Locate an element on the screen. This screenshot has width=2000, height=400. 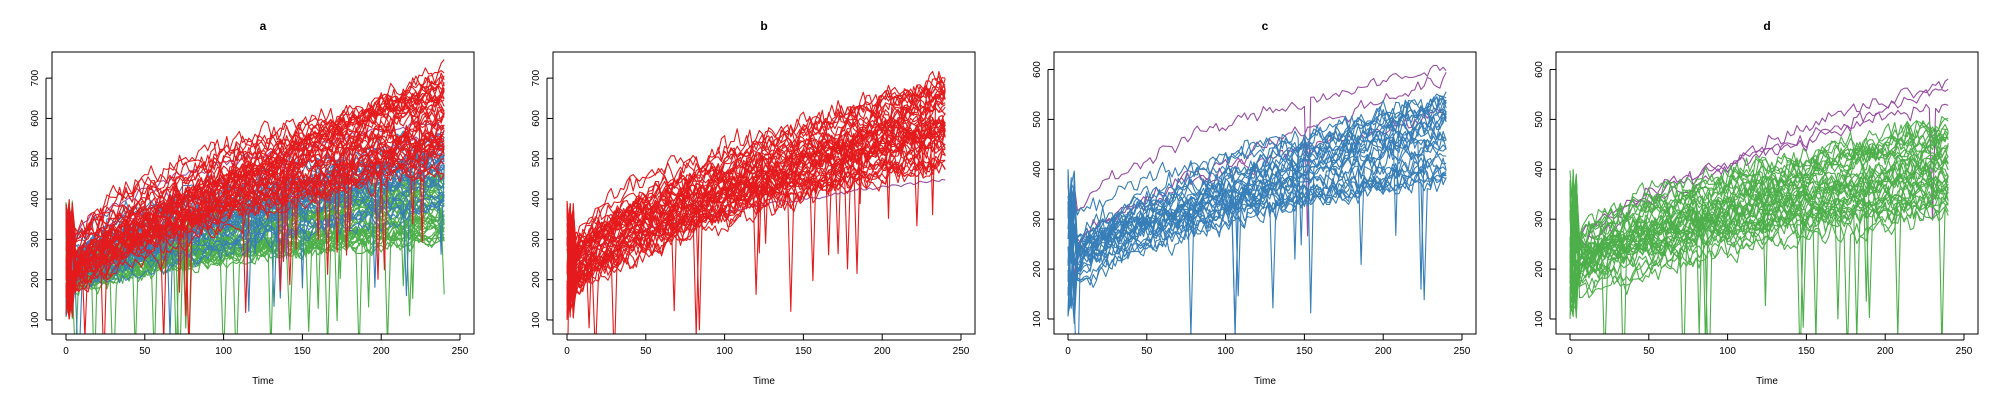
panel-title: a is located at coordinates (263, 26).